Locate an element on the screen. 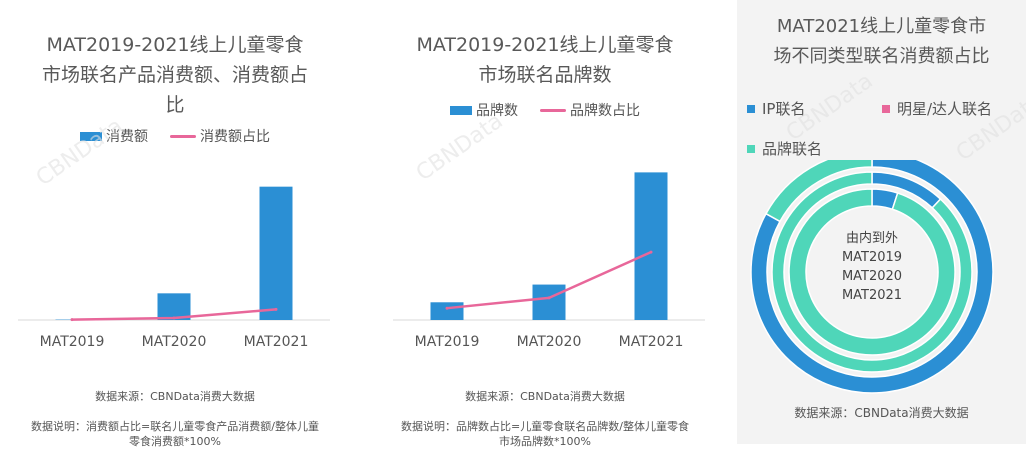  legend: 消费额 消费额占比 is located at coordinates (175, 136).